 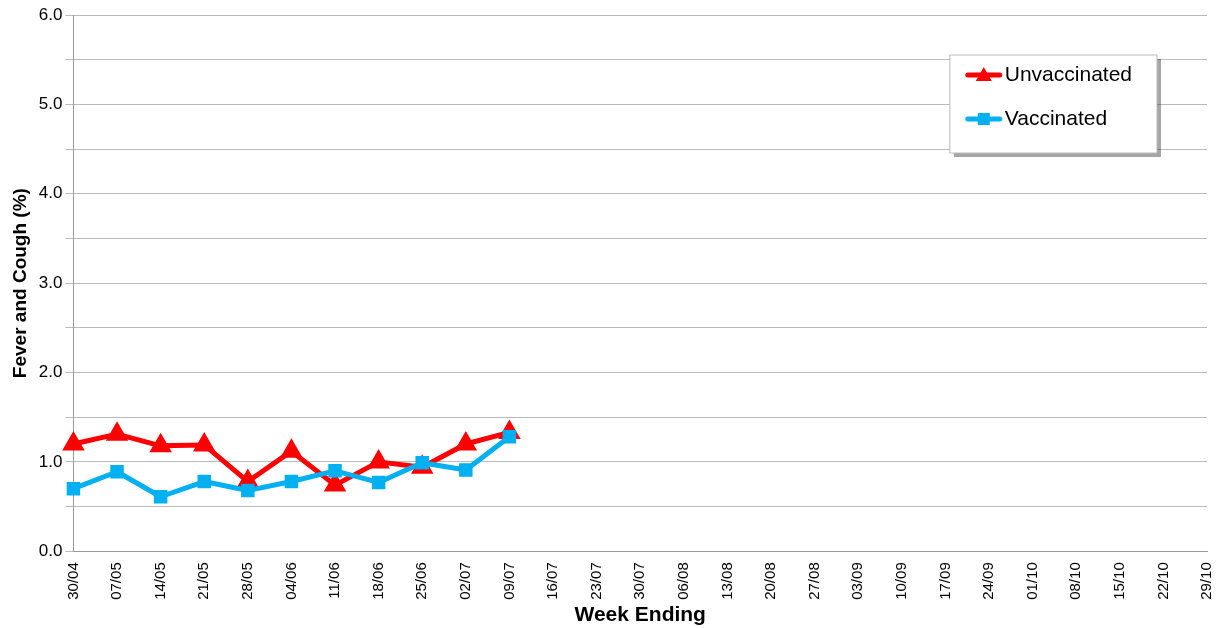 I want to click on y-tick-label: 4.0, so click(x=50, y=193).